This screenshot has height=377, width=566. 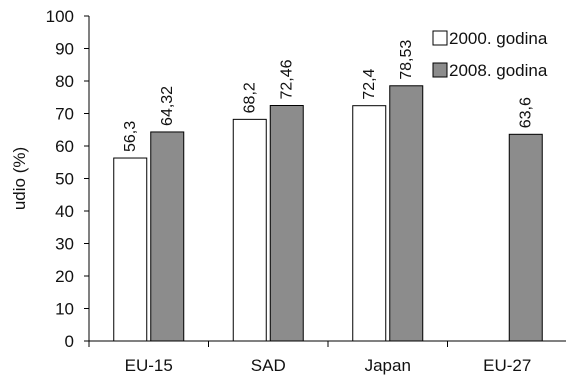 What do you see at coordinates (64, 179) in the screenshot?
I see `y-tick-label: 50` at bounding box center [64, 179].